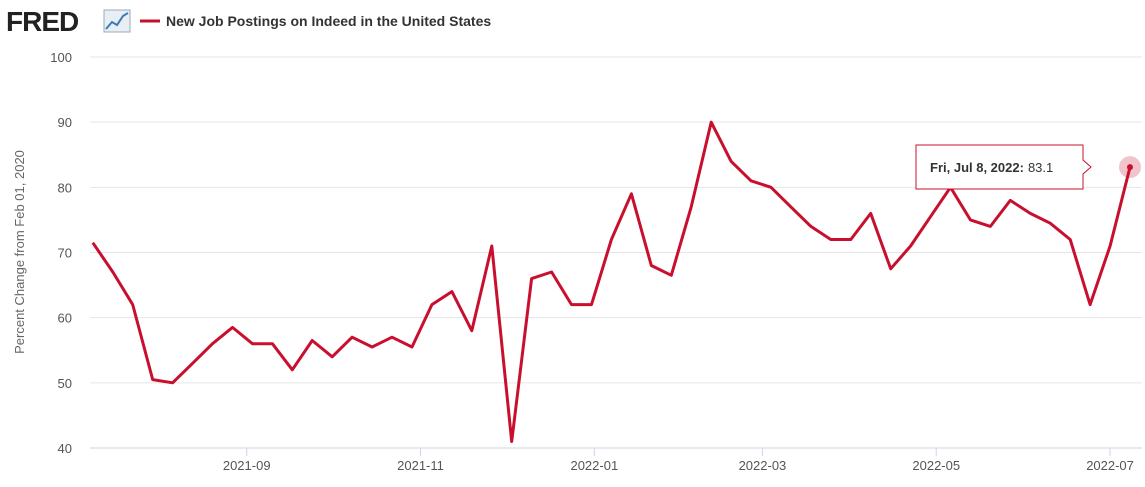 The image size is (1145, 487). What do you see at coordinates (1130, 167) in the screenshot?
I see `hover-point` at bounding box center [1130, 167].